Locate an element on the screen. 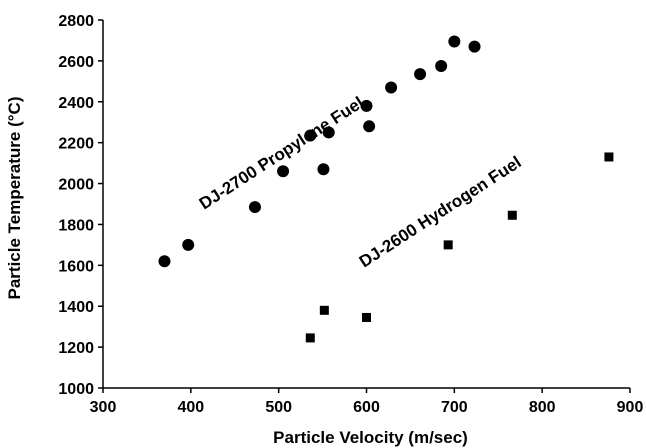  x-axis-ticks: 300 400 500 600 700 800 900 is located at coordinates (367, 402).